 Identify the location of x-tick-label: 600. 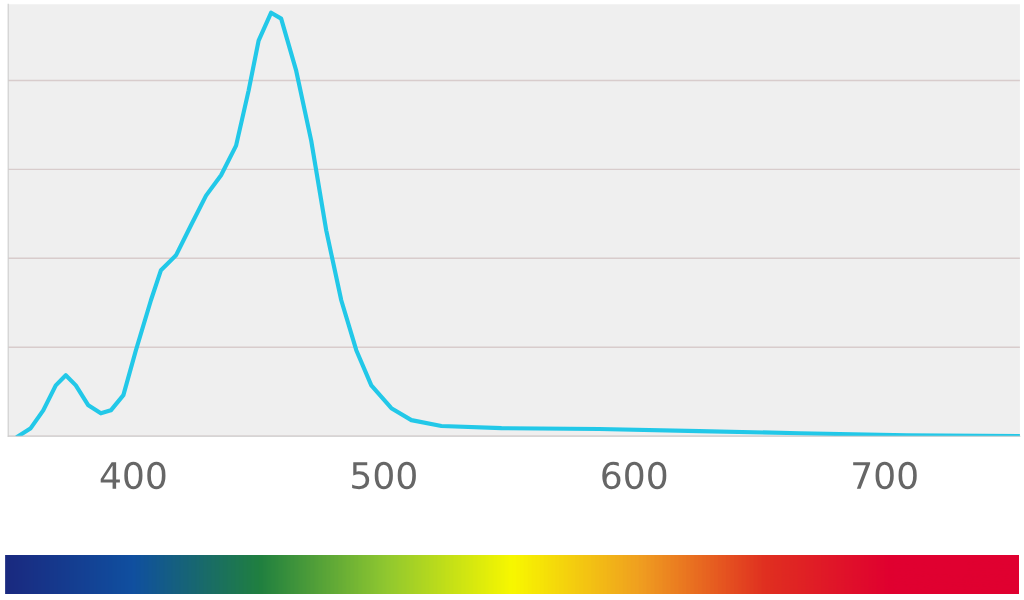
(634, 475).